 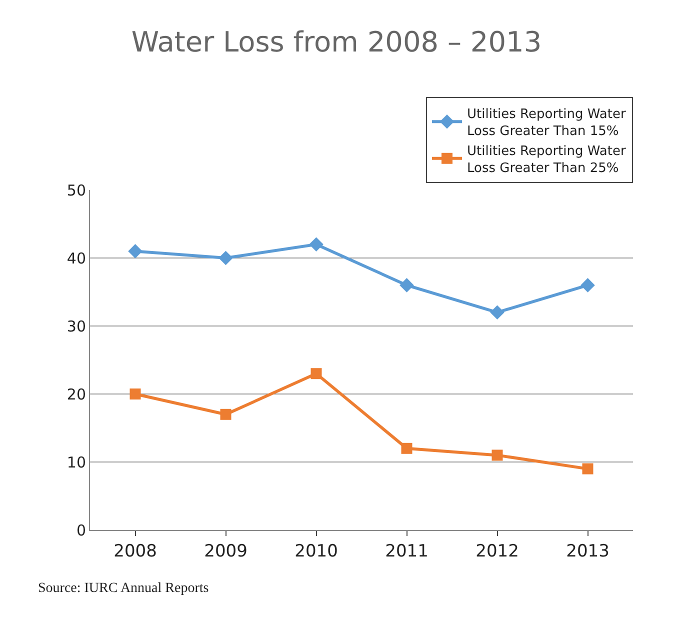 What do you see at coordinates (135, 551) in the screenshot?
I see `x-tick-label: 2008` at bounding box center [135, 551].